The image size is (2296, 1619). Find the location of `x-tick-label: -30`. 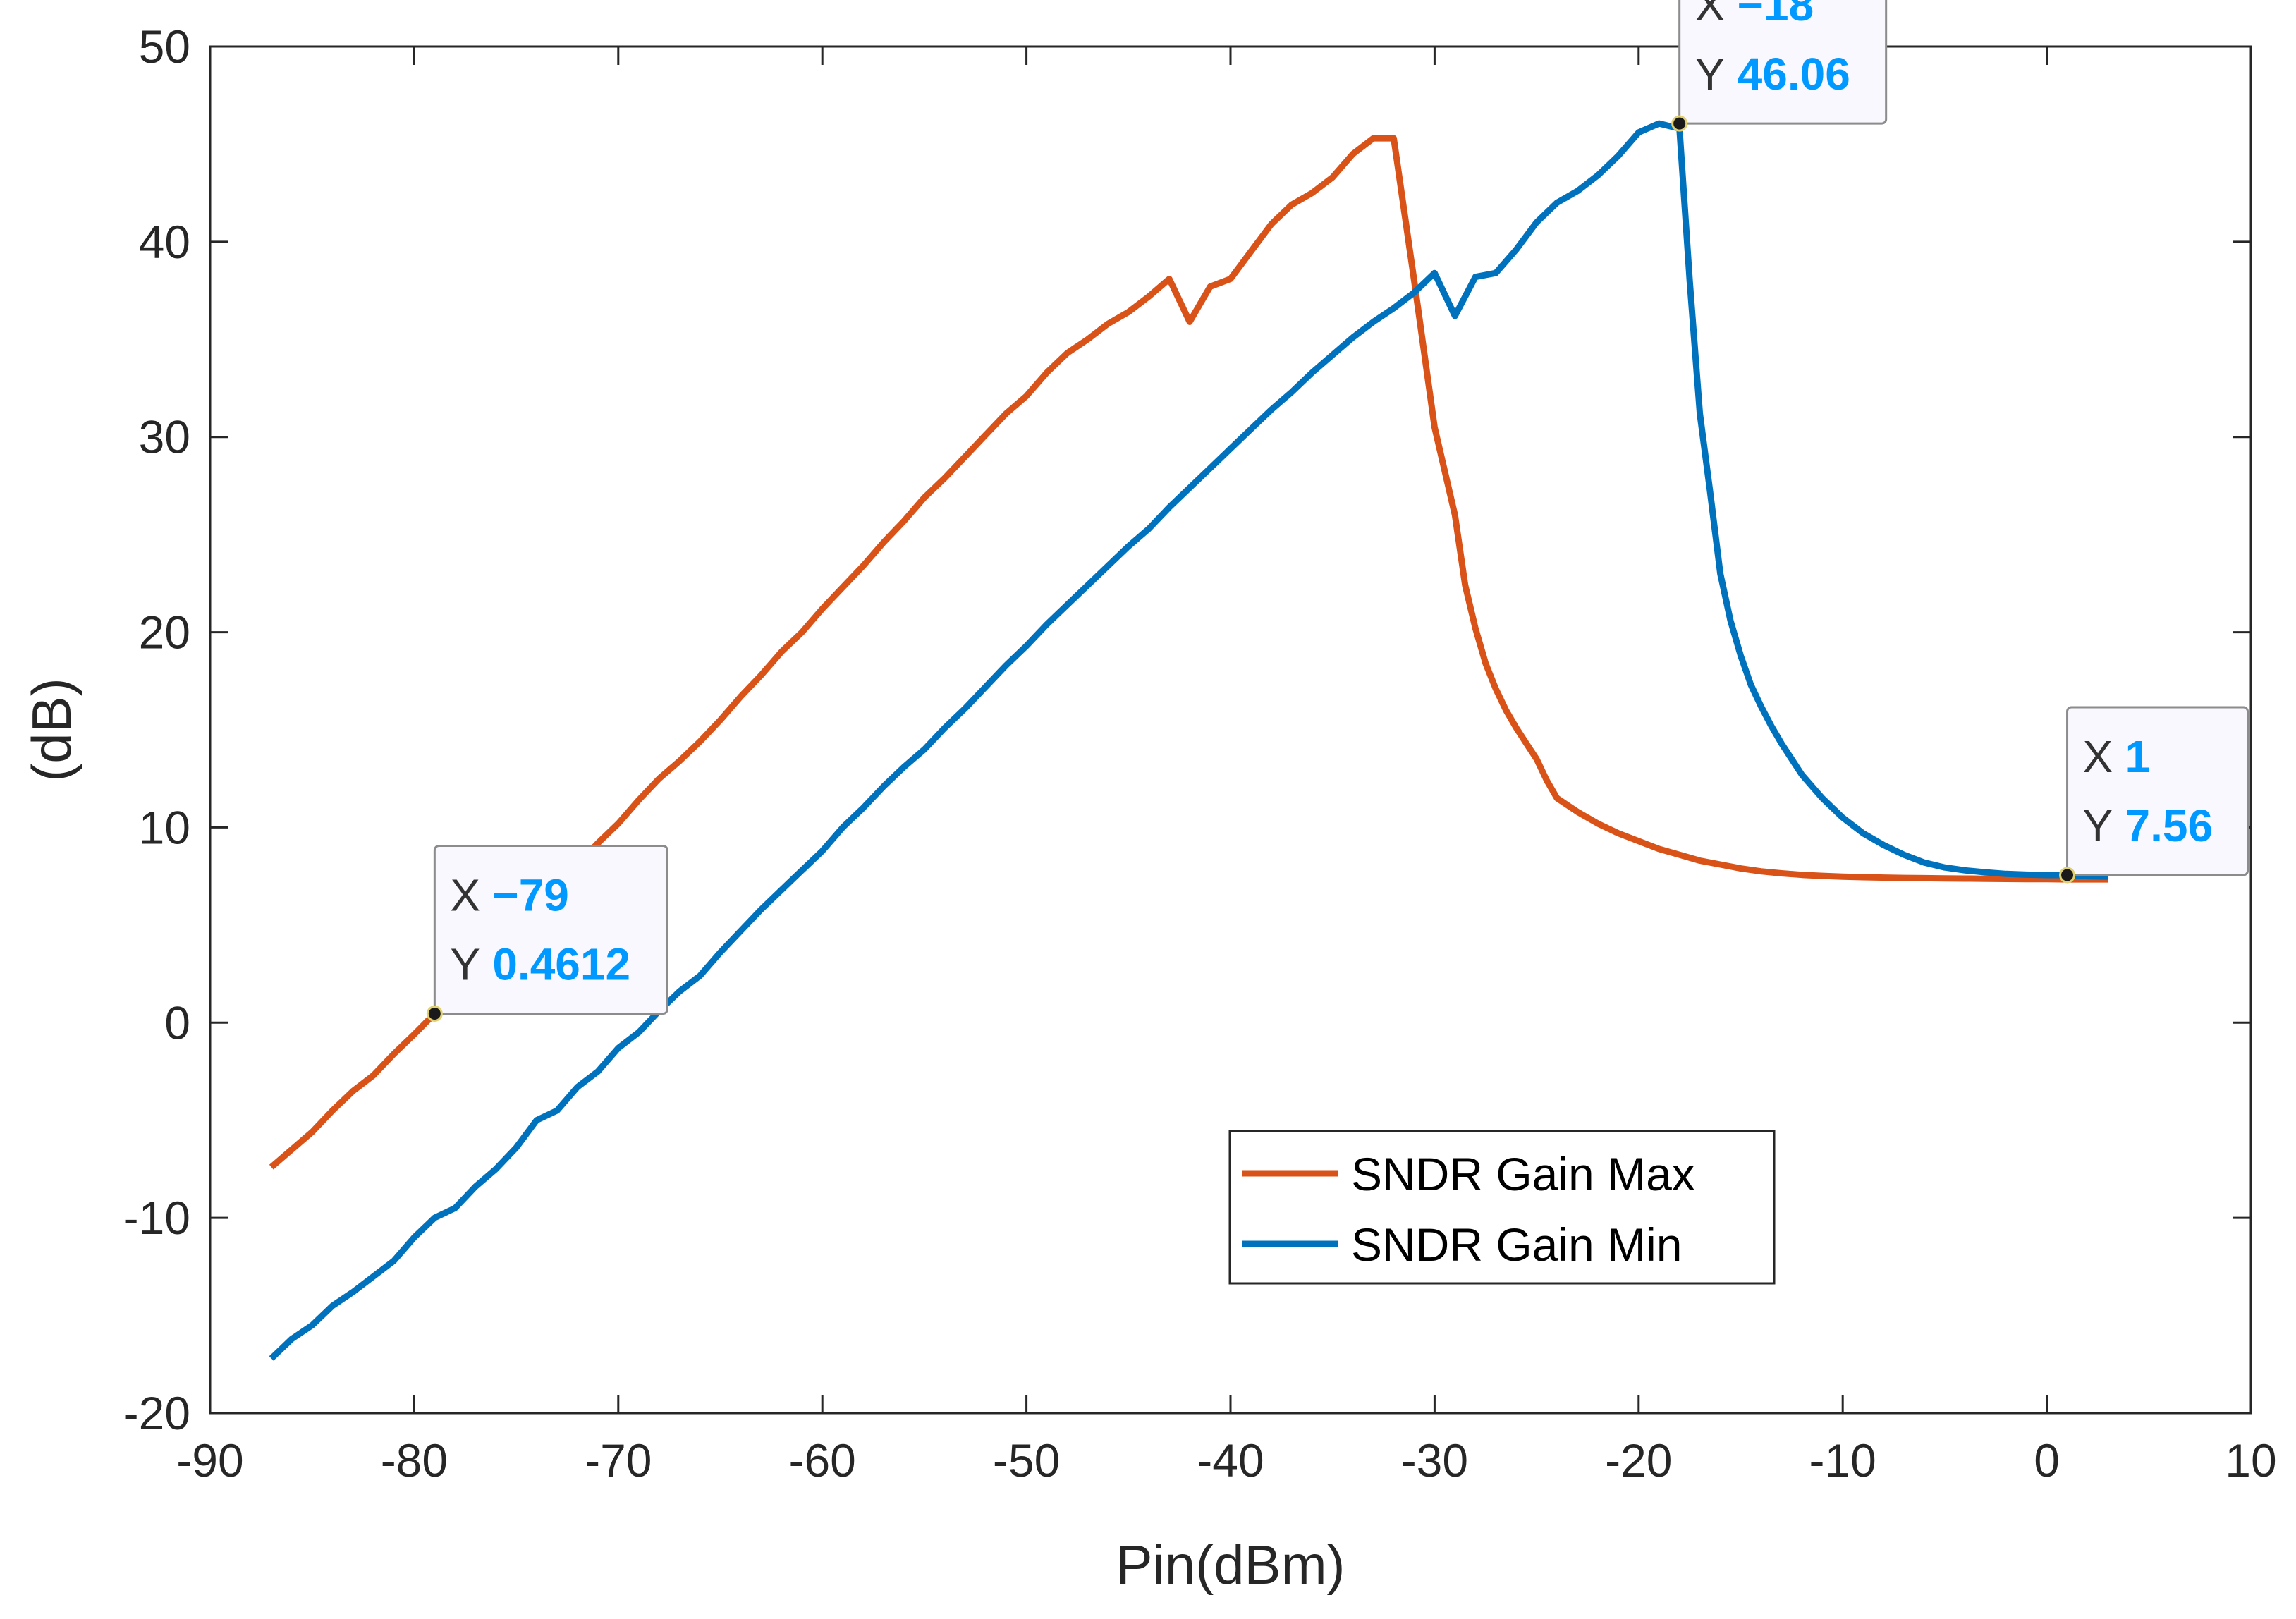

x-tick-label: -30 is located at coordinates (1434, 1460).